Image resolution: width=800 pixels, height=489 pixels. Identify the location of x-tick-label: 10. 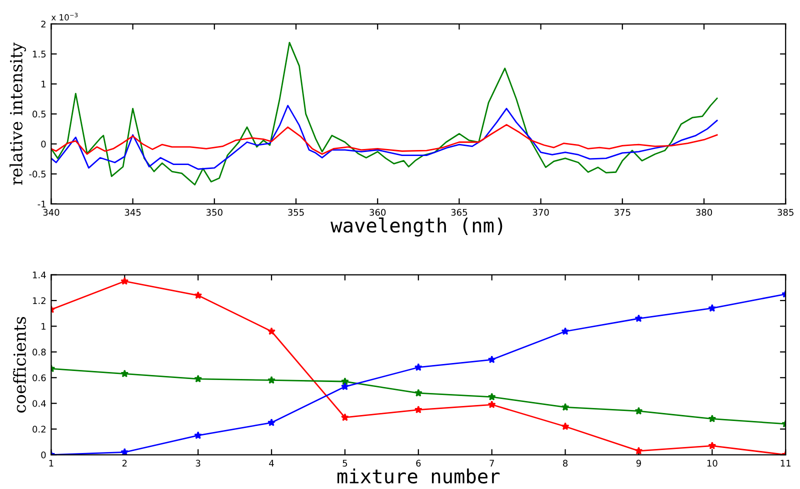
(712, 463).